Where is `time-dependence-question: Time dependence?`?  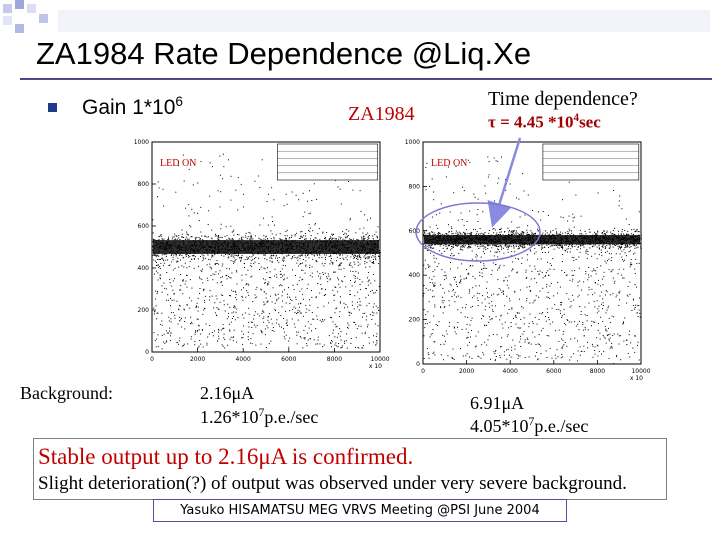
time-dependence-question: Time dependence? is located at coordinates (563, 99).